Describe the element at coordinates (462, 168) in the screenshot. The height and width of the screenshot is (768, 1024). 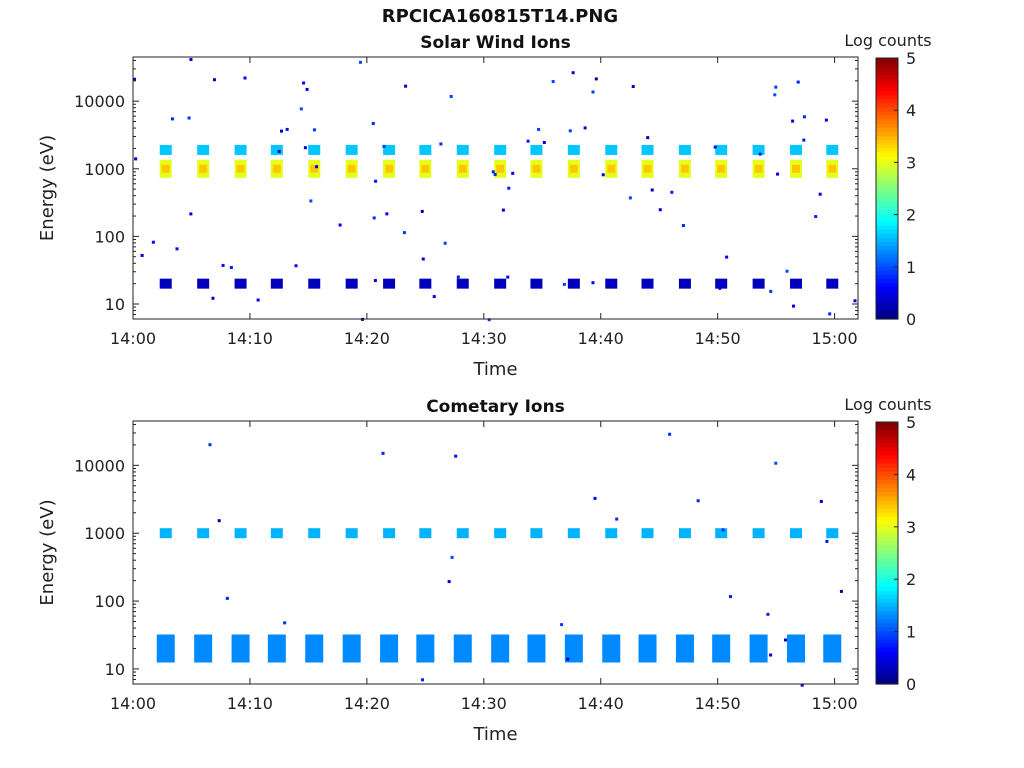
I see `scan-9-band-1-core` at that location.